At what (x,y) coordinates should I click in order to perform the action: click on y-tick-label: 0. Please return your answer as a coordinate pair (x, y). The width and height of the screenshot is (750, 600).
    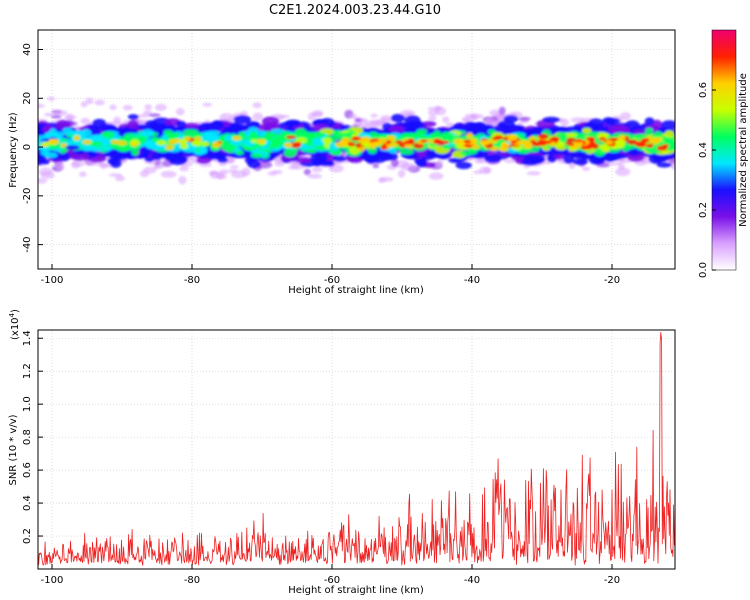
    Looking at the image, I should click on (27, 147).